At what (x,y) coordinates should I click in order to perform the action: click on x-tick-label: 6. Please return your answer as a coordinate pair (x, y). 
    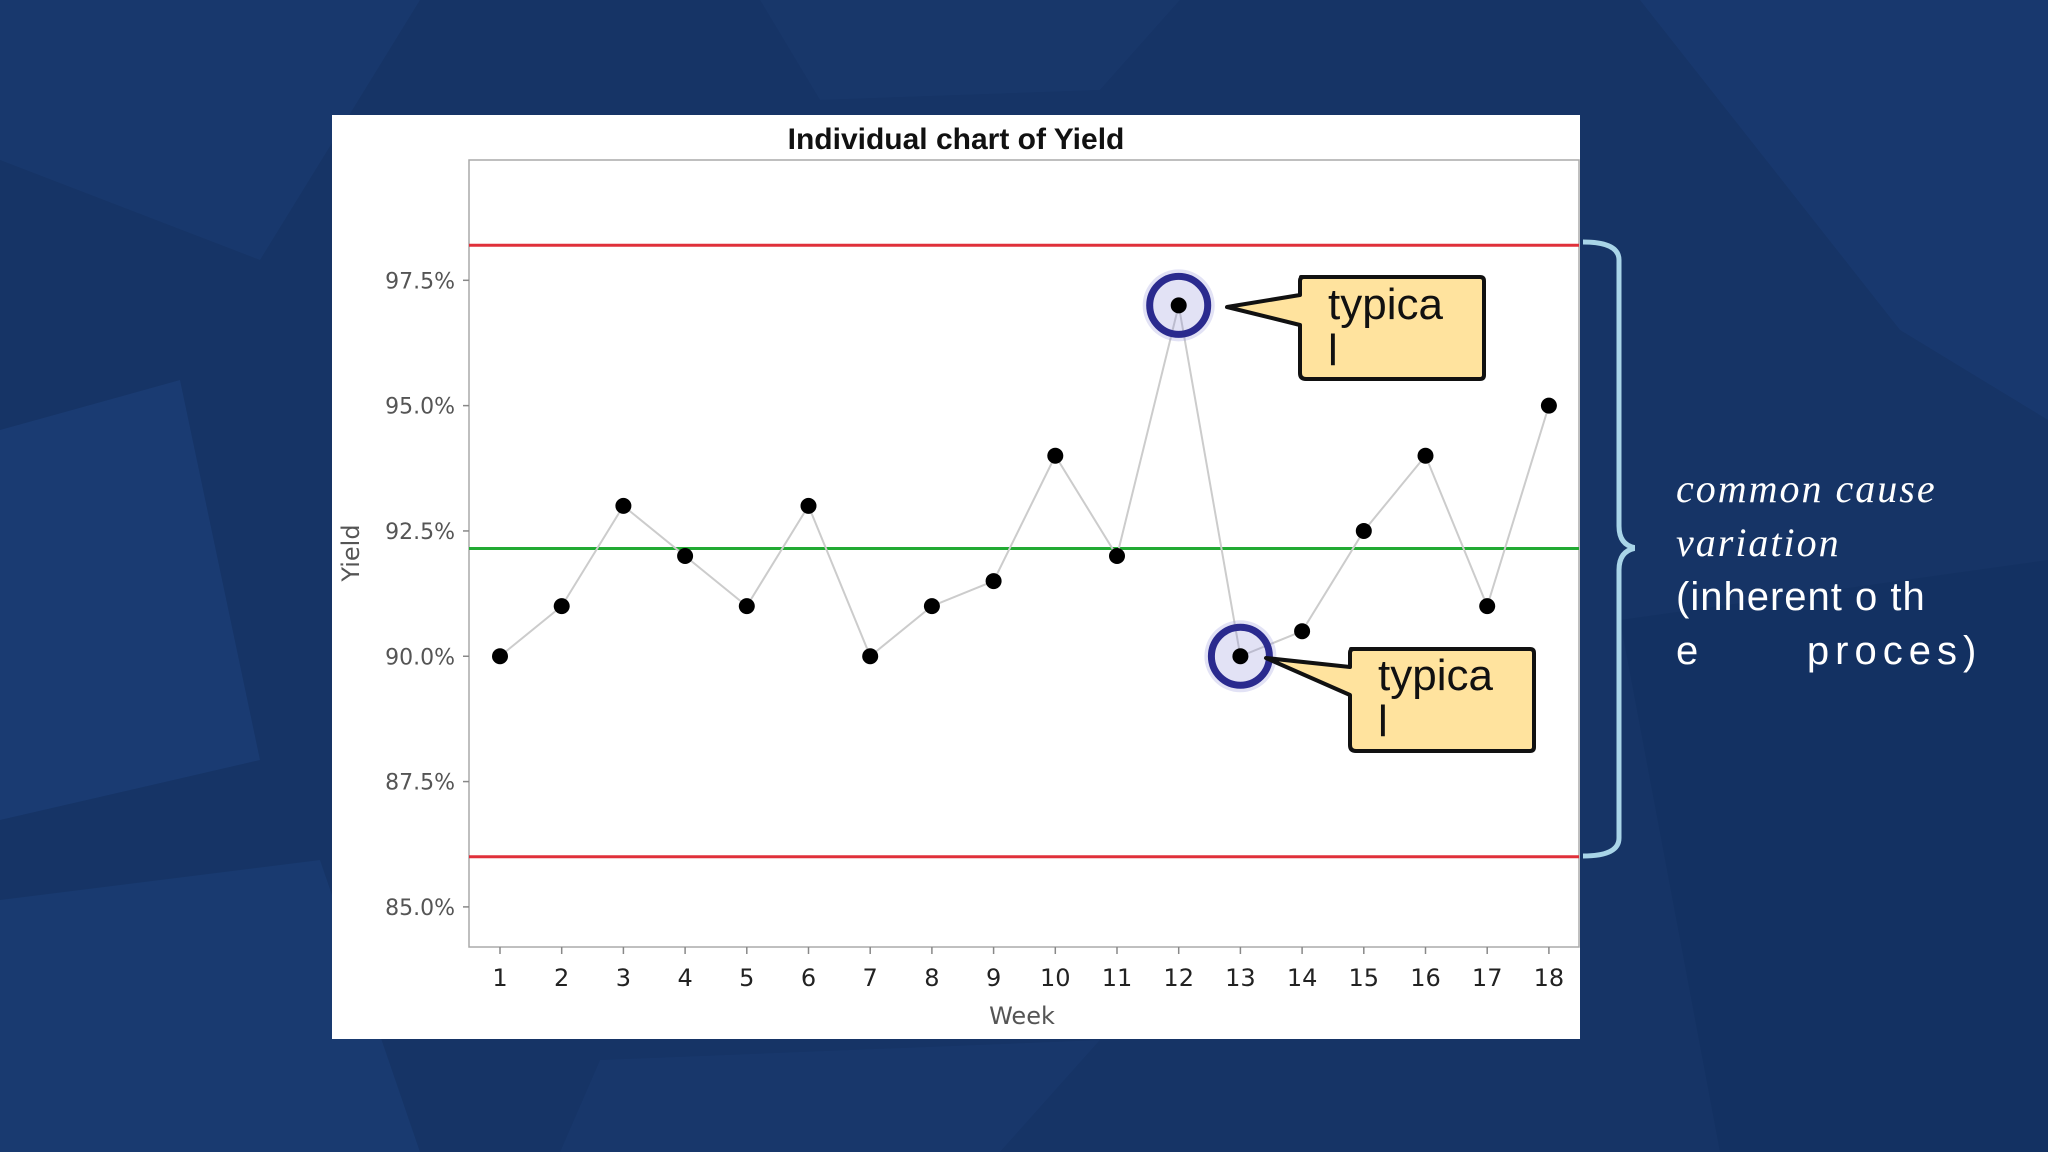
    Looking at the image, I should click on (808, 978).